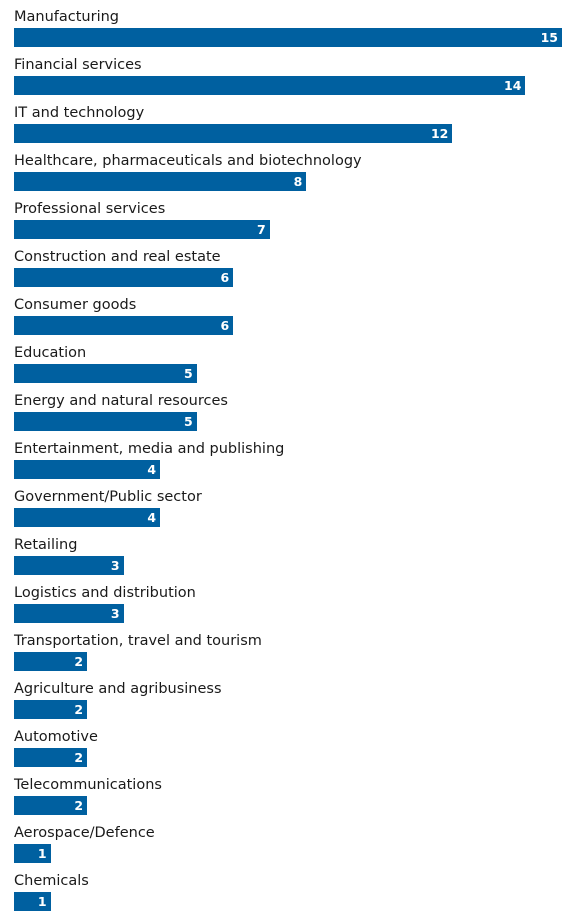  I want to click on category-label: Aerospace/Defence, so click(84, 833).